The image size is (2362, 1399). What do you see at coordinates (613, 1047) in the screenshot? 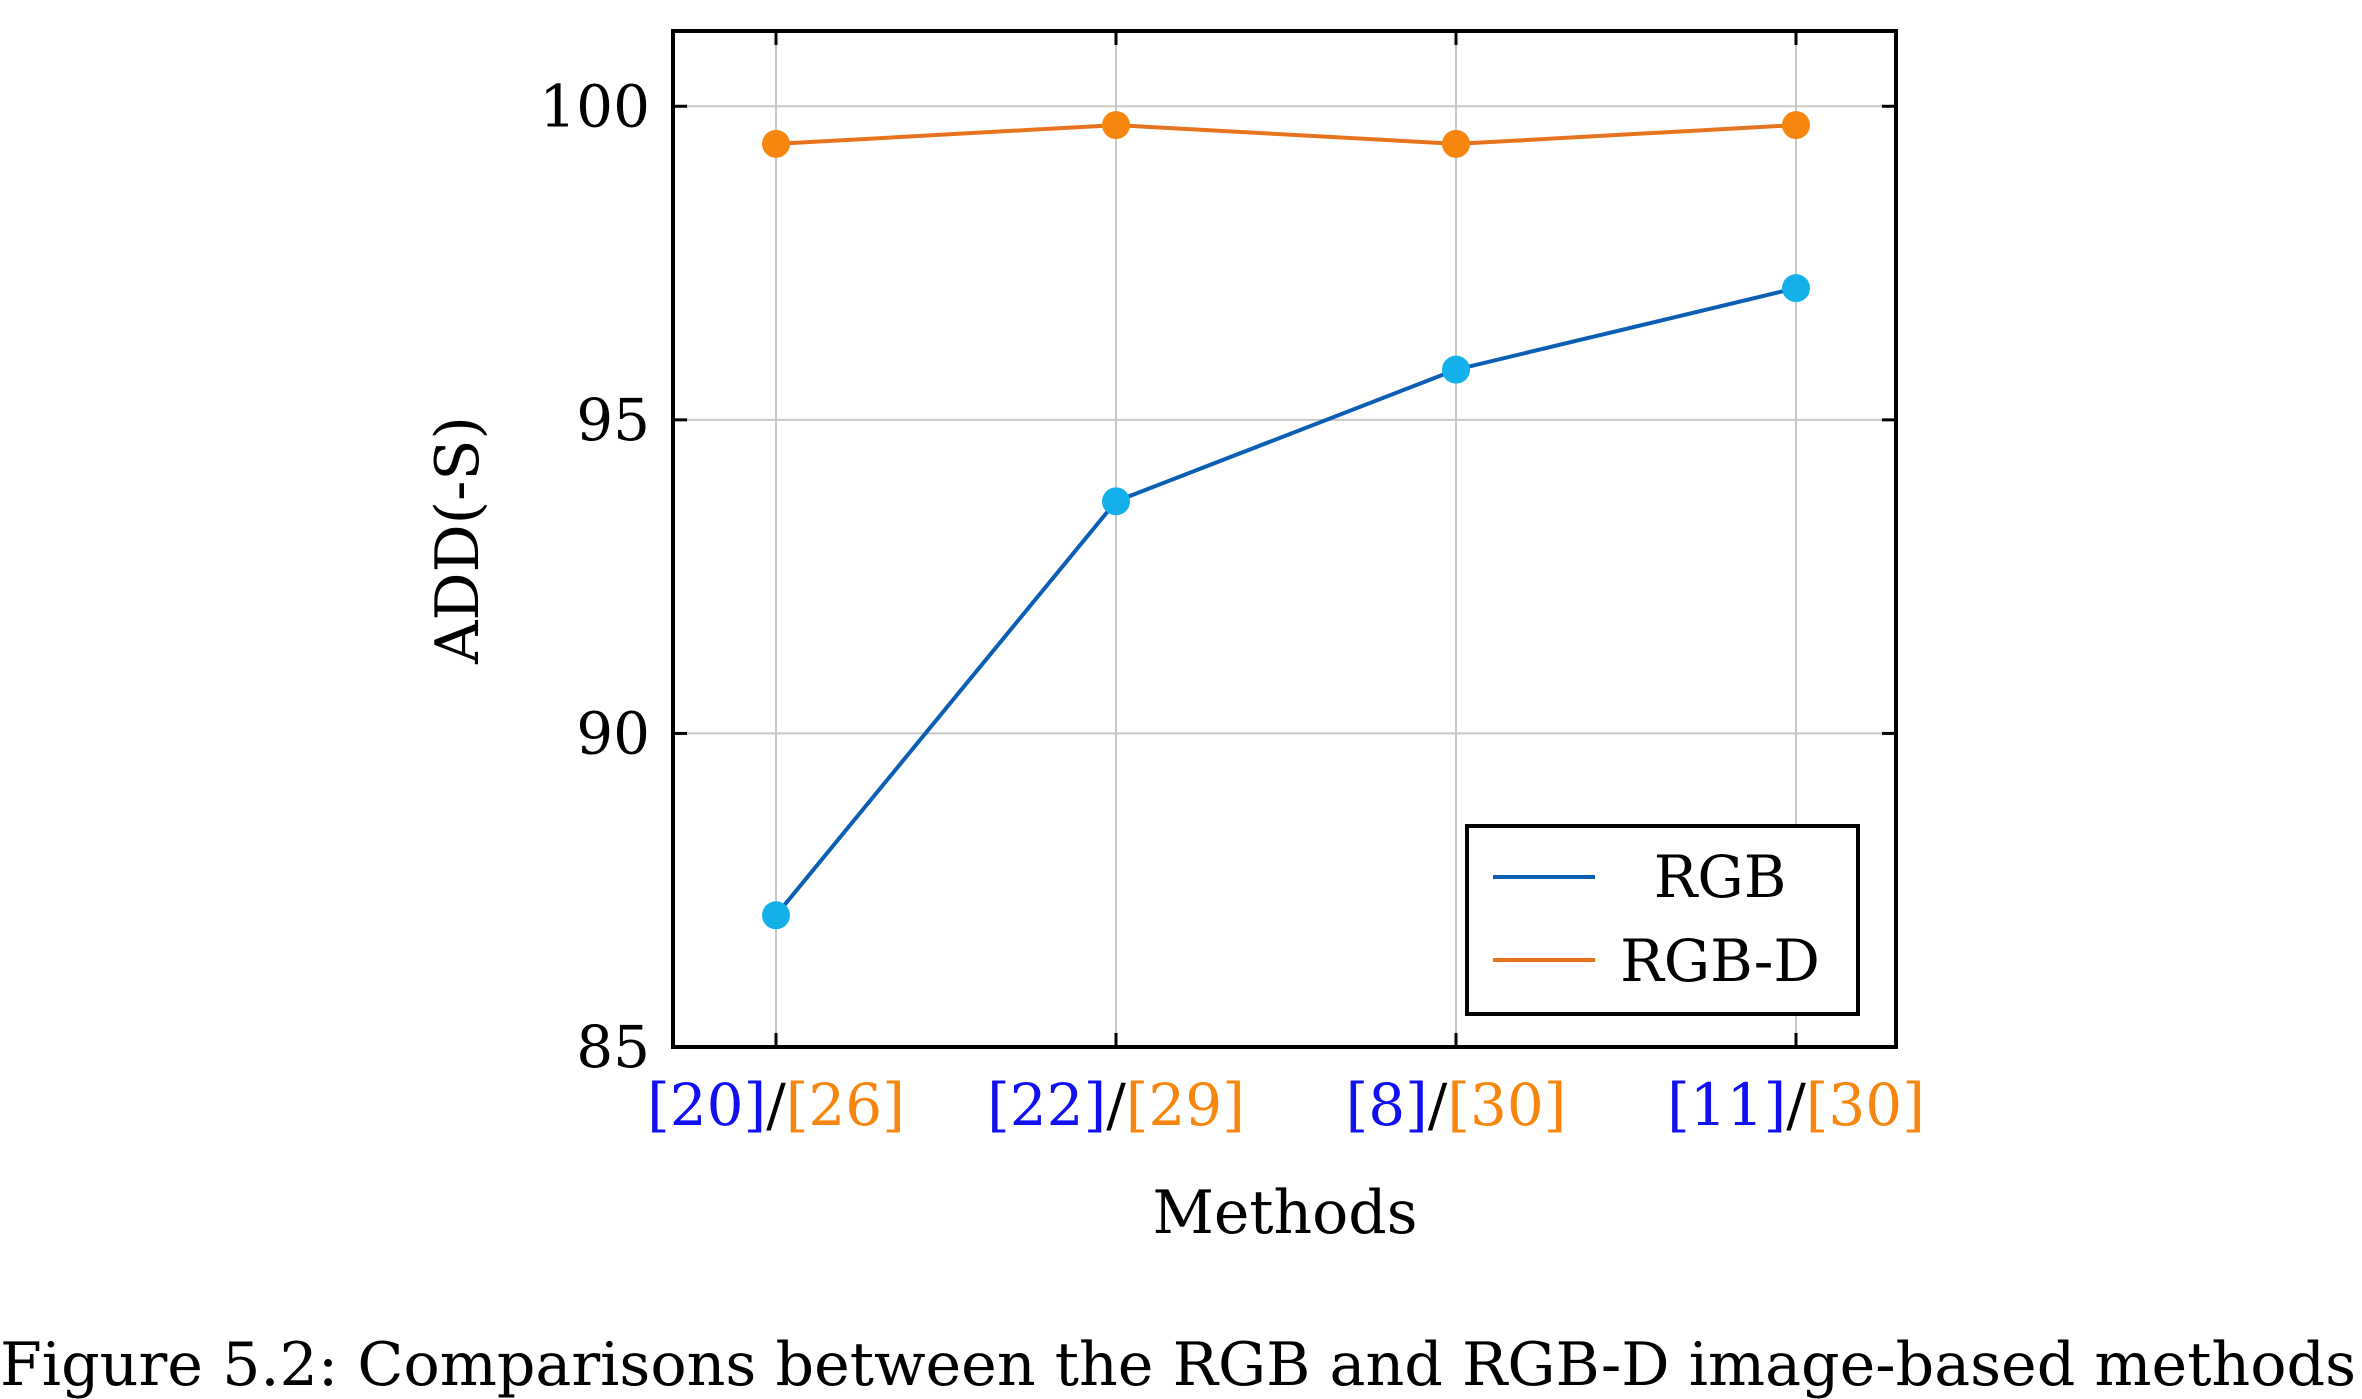
I see `y-tick-label-85: 85` at bounding box center [613, 1047].